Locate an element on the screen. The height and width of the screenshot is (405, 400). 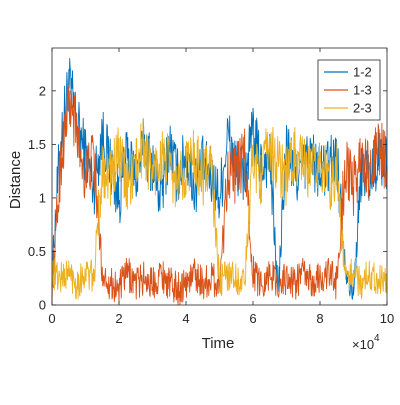
legend: 1-2 1-3 2-3 is located at coordinates (349, 90).